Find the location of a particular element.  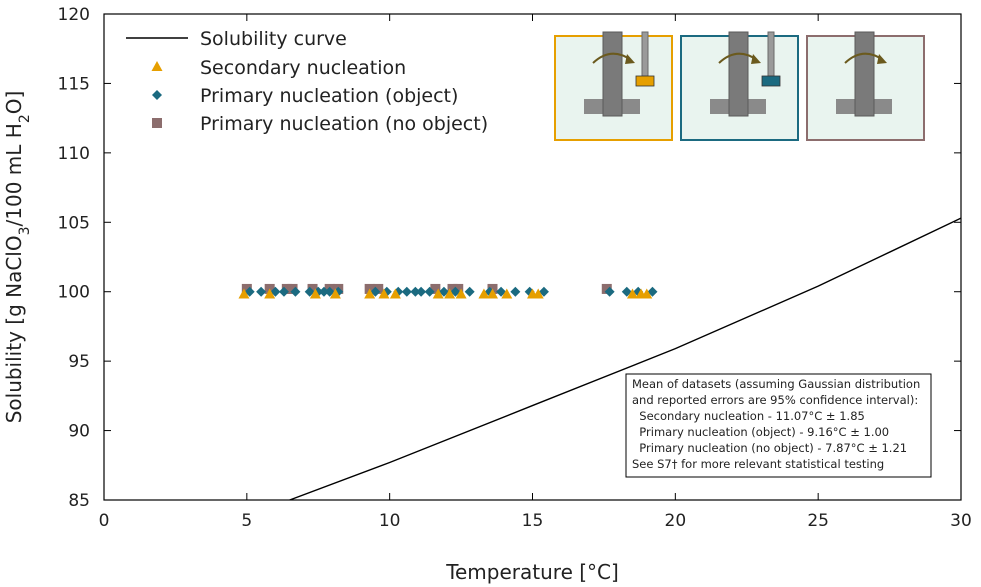

inset-secondary is located at coordinates (613, 86).